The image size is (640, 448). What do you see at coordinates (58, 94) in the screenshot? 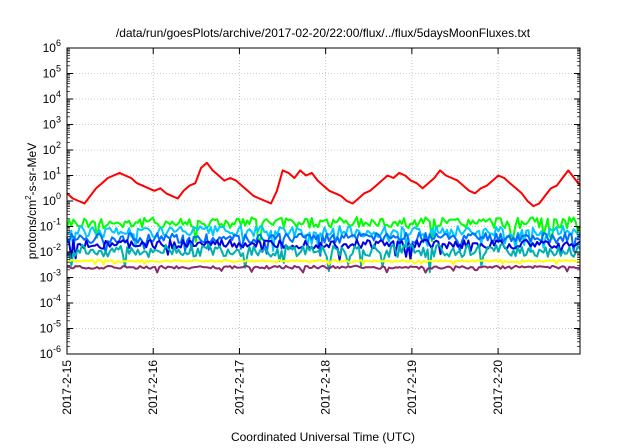
I see `y-tick-exponent: 4` at bounding box center [58, 94].